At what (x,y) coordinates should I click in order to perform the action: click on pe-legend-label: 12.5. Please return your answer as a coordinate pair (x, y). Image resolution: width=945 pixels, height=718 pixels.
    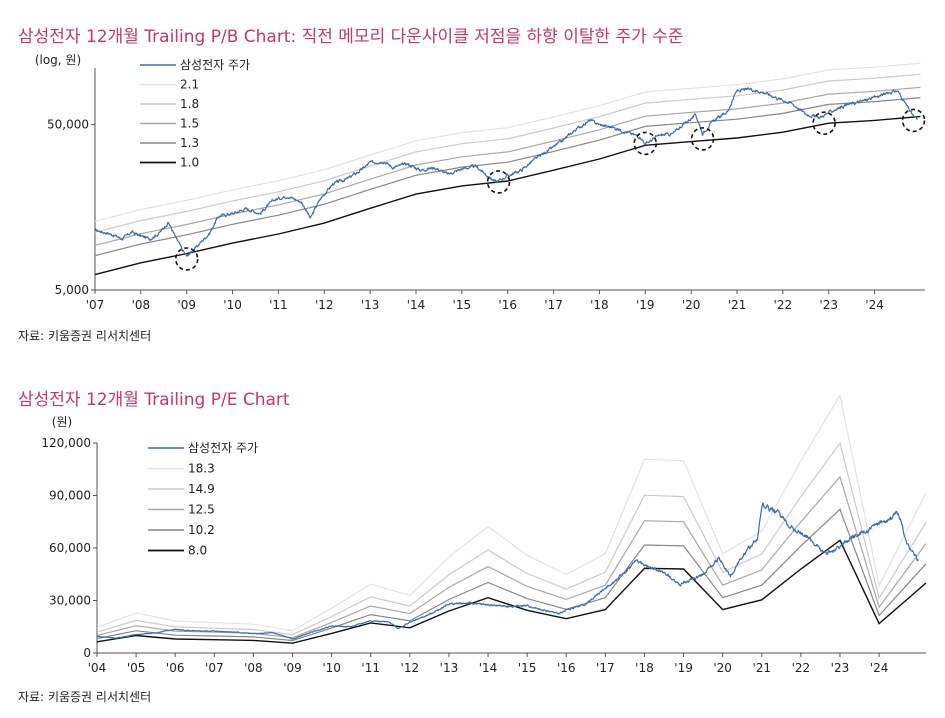
    Looking at the image, I should click on (201, 510).